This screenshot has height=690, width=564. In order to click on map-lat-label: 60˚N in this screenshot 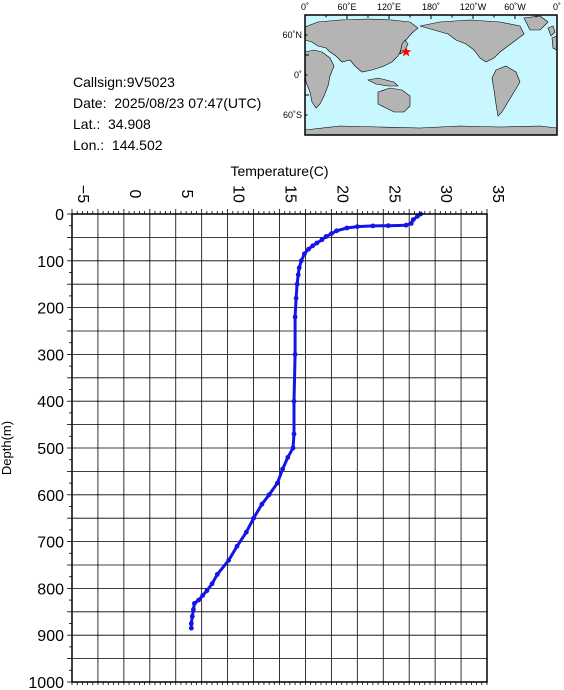, I will do `click(292, 35)`.